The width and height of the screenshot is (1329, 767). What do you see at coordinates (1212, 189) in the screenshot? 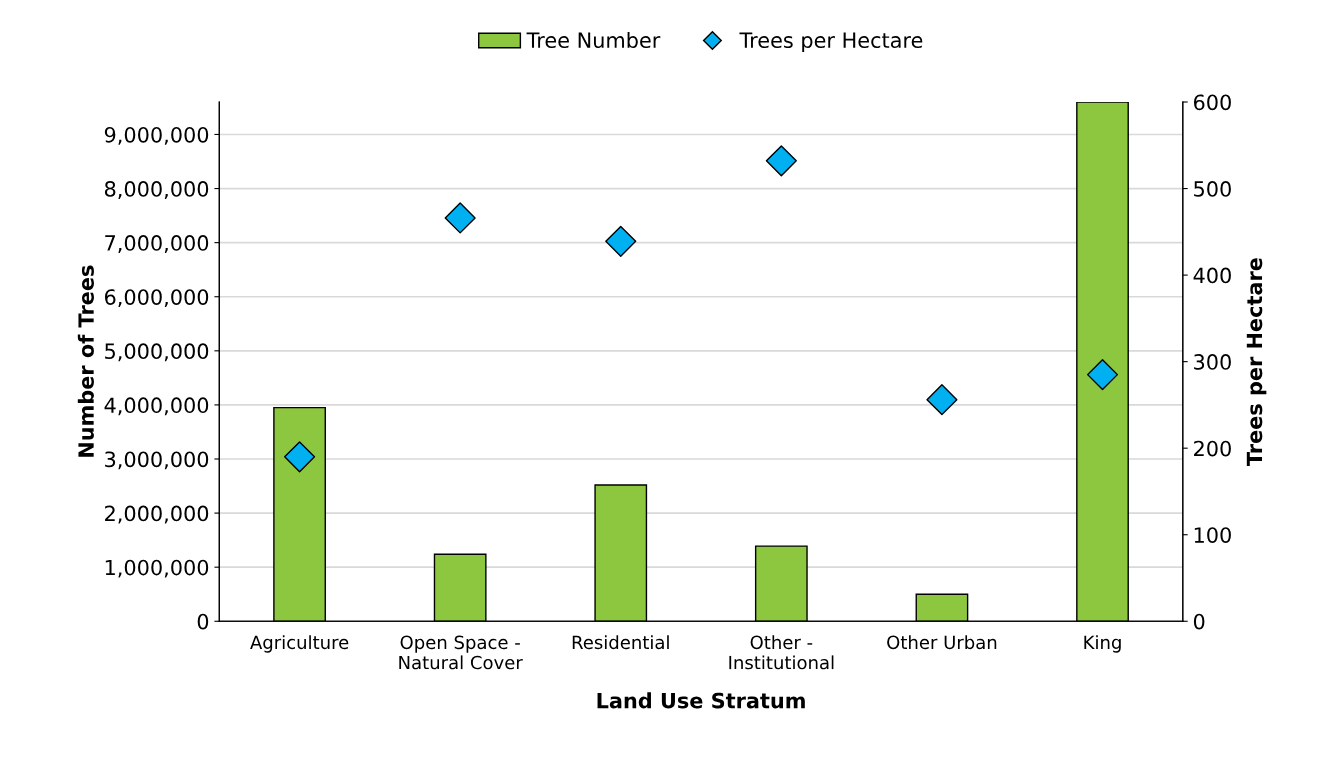
I see `y2-tick-label: 500` at bounding box center [1212, 189].